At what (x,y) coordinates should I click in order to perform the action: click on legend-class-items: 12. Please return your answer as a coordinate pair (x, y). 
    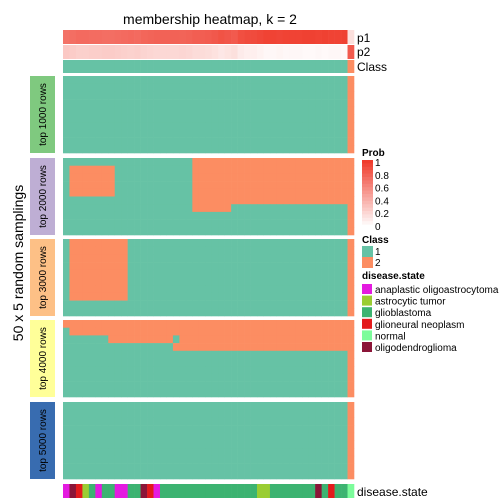
    Looking at the image, I should click on (371, 257).